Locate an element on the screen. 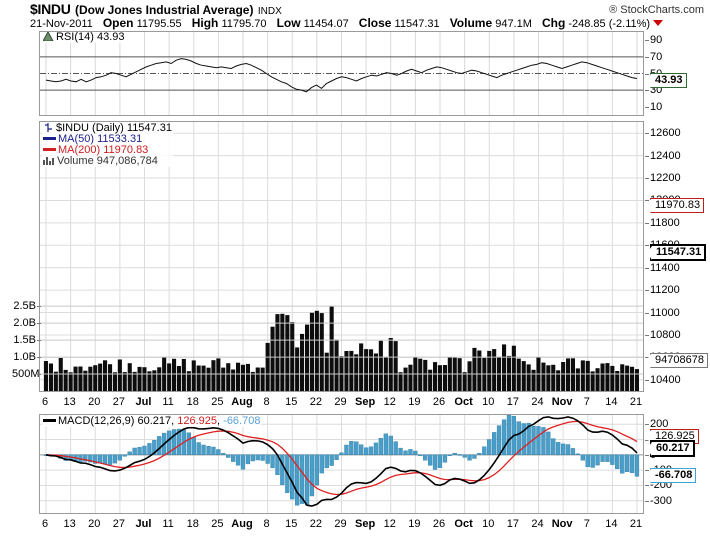  x-axis-label-26: 26 is located at coordinates (439, 402).